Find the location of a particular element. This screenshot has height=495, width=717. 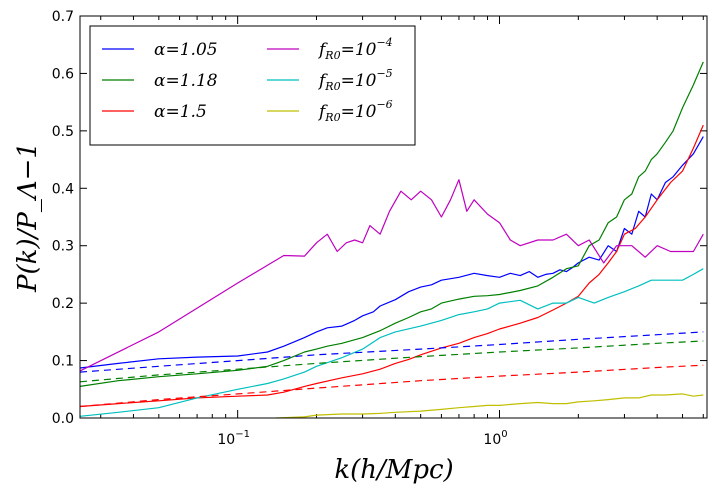

legend-label: fR0=10−6 is located at coordinates (355, 111).